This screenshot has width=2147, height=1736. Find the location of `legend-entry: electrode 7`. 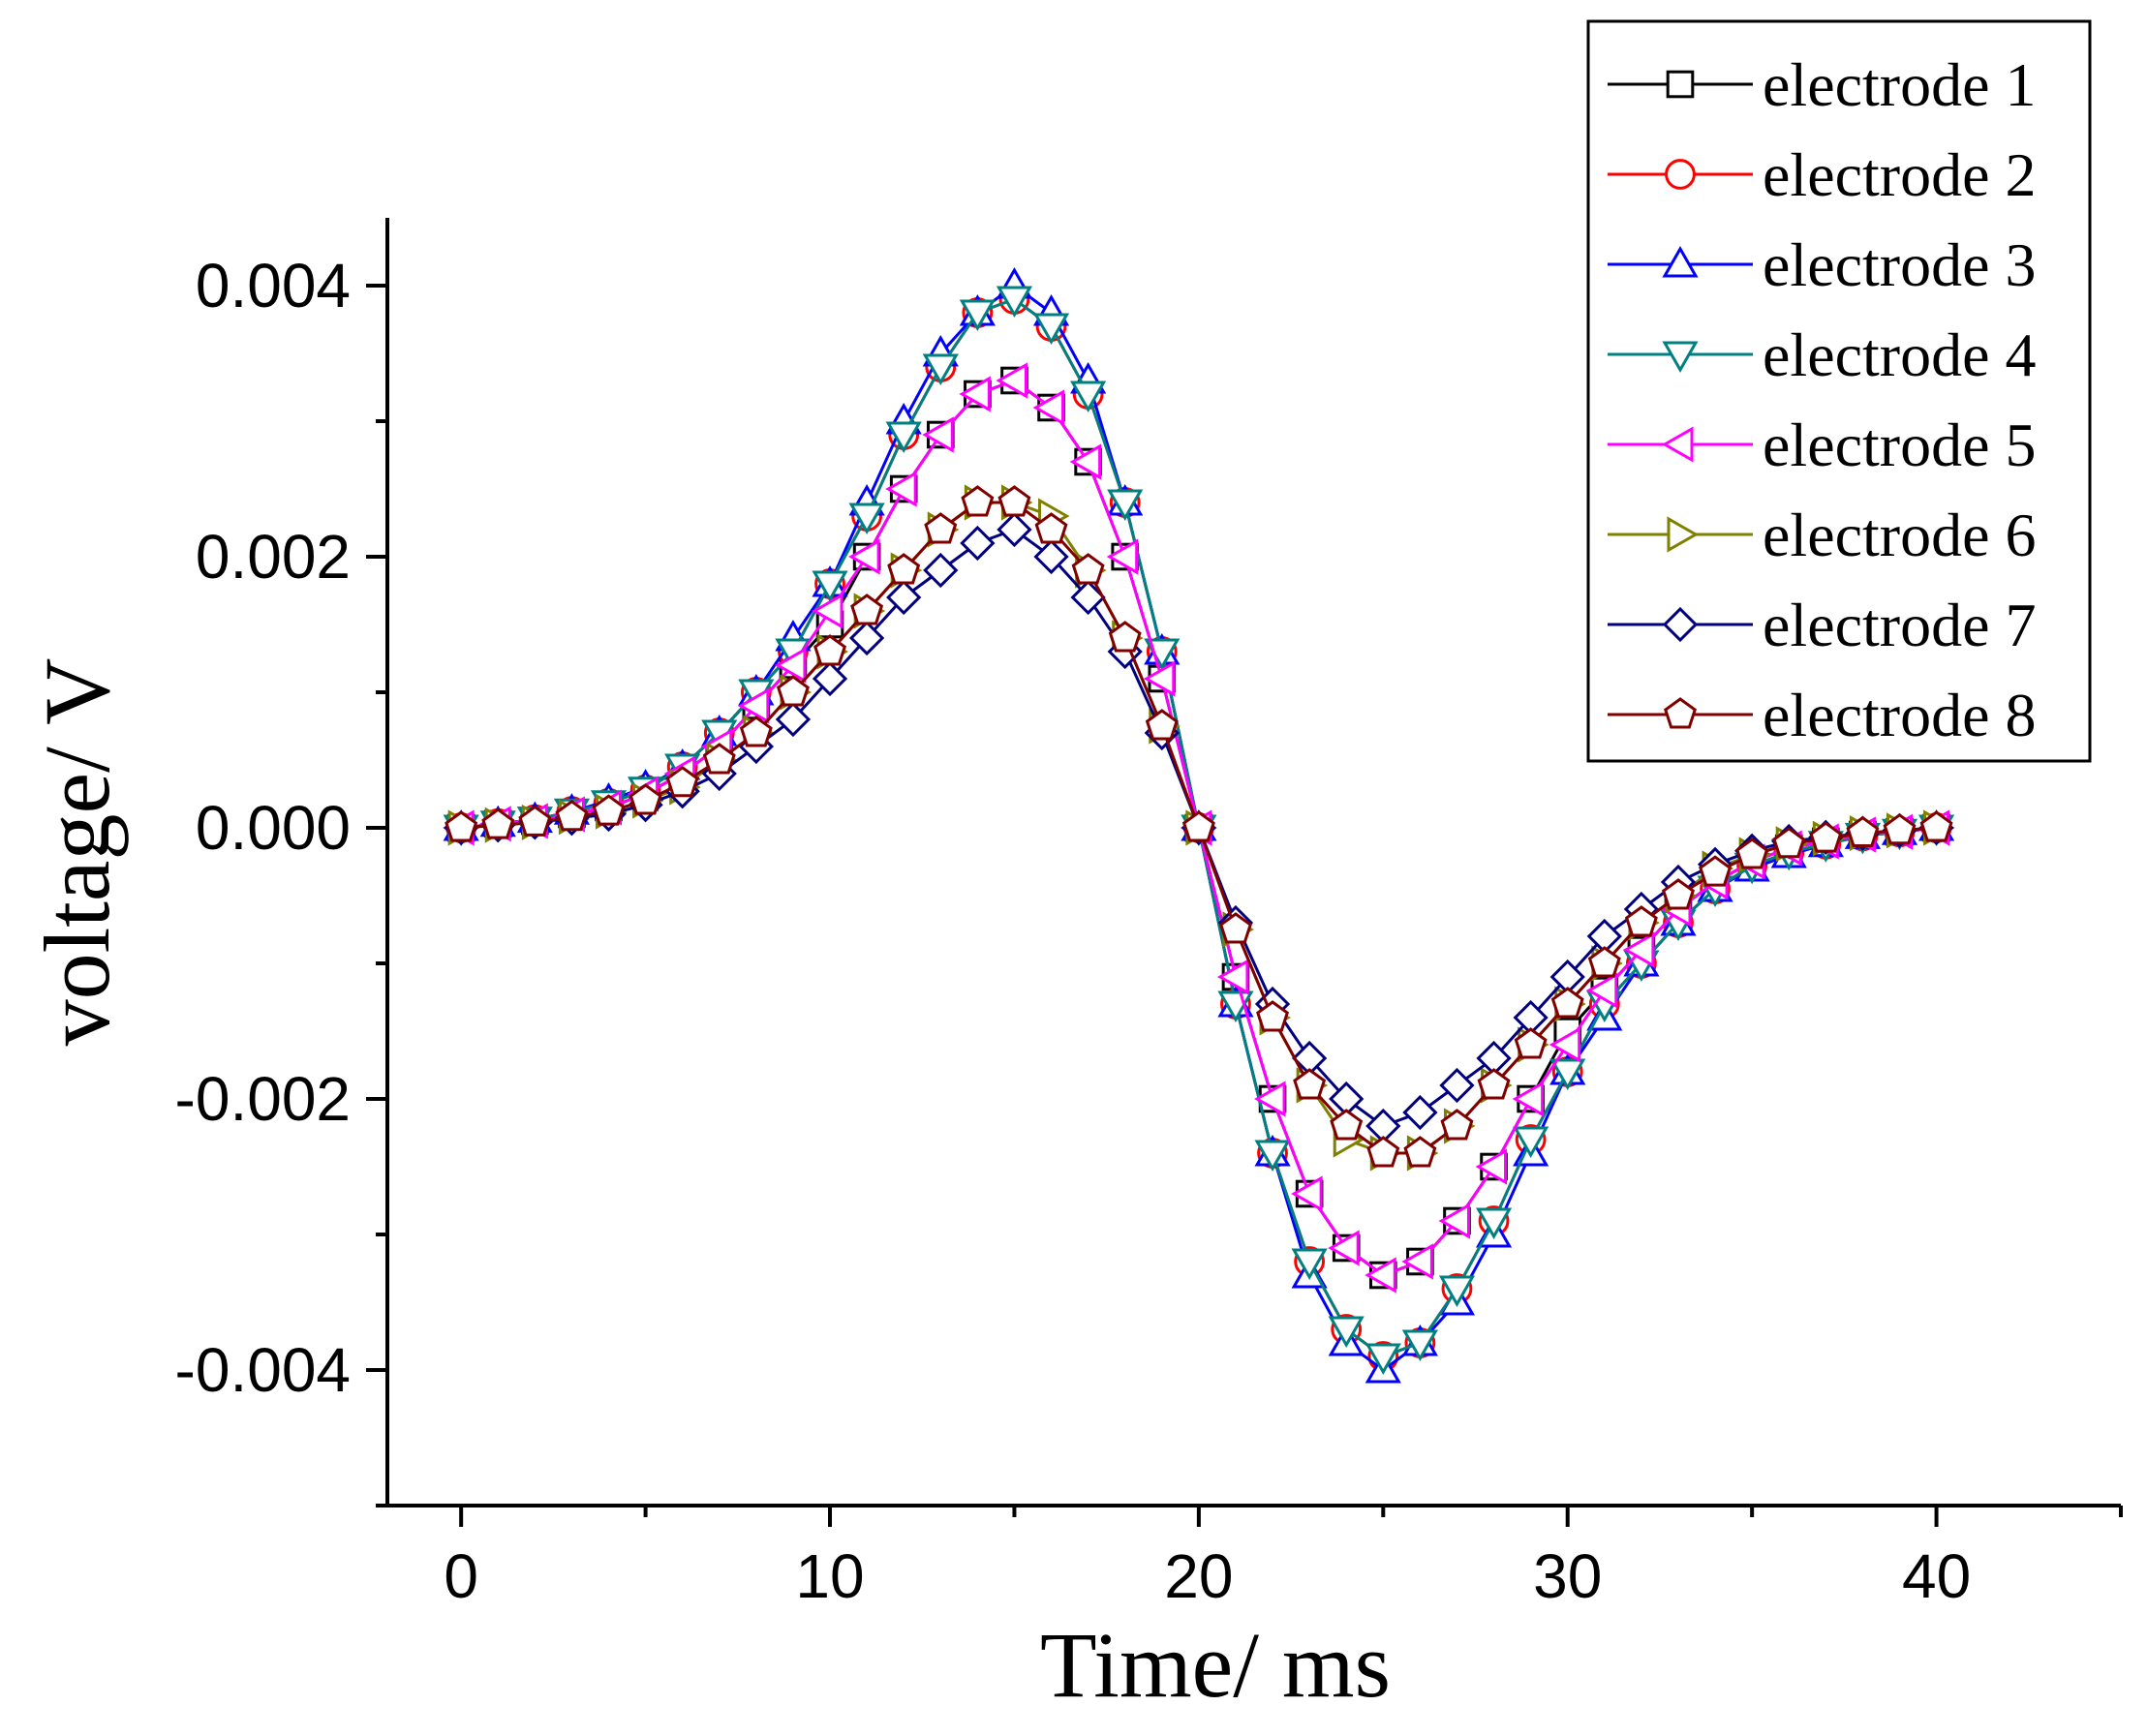

legend-entry: electrode 7 is located at coordinates (1823, 625).